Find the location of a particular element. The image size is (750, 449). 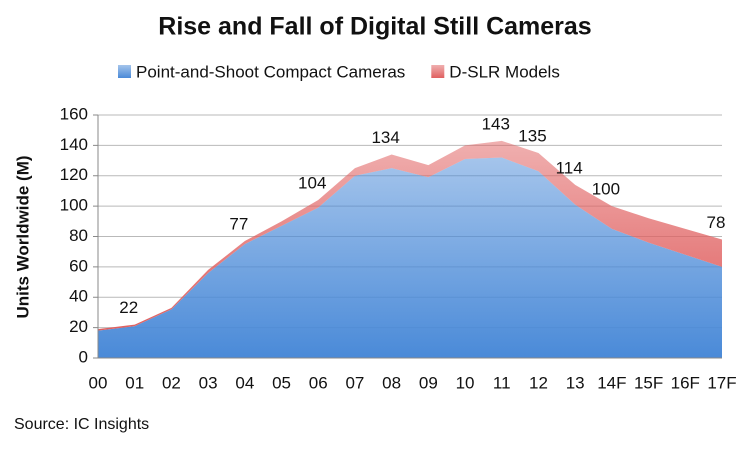

x-tick-label: 09 is located at coordinates (428, 382).